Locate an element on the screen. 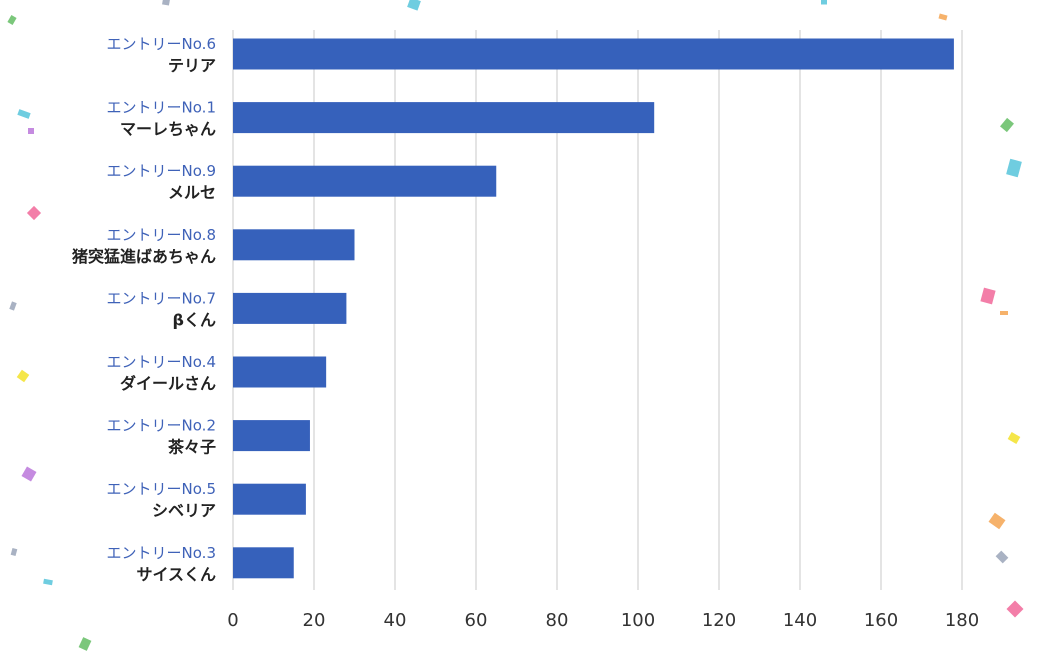  x-tick-label: 20 is located at coordinates (314, 620).